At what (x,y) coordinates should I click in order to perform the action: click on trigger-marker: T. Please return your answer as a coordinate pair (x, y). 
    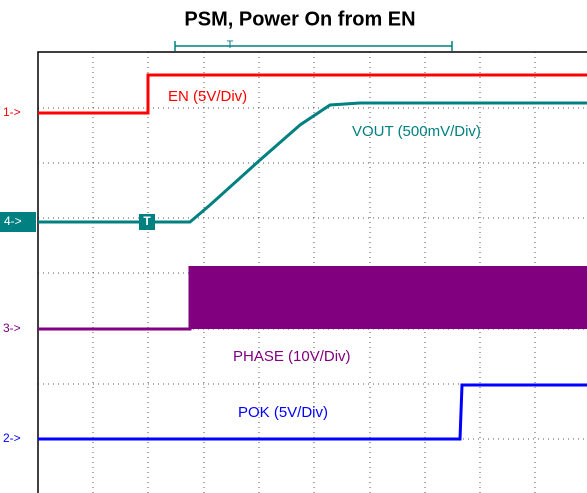
    Looking at the image, I should click on (230, 45).